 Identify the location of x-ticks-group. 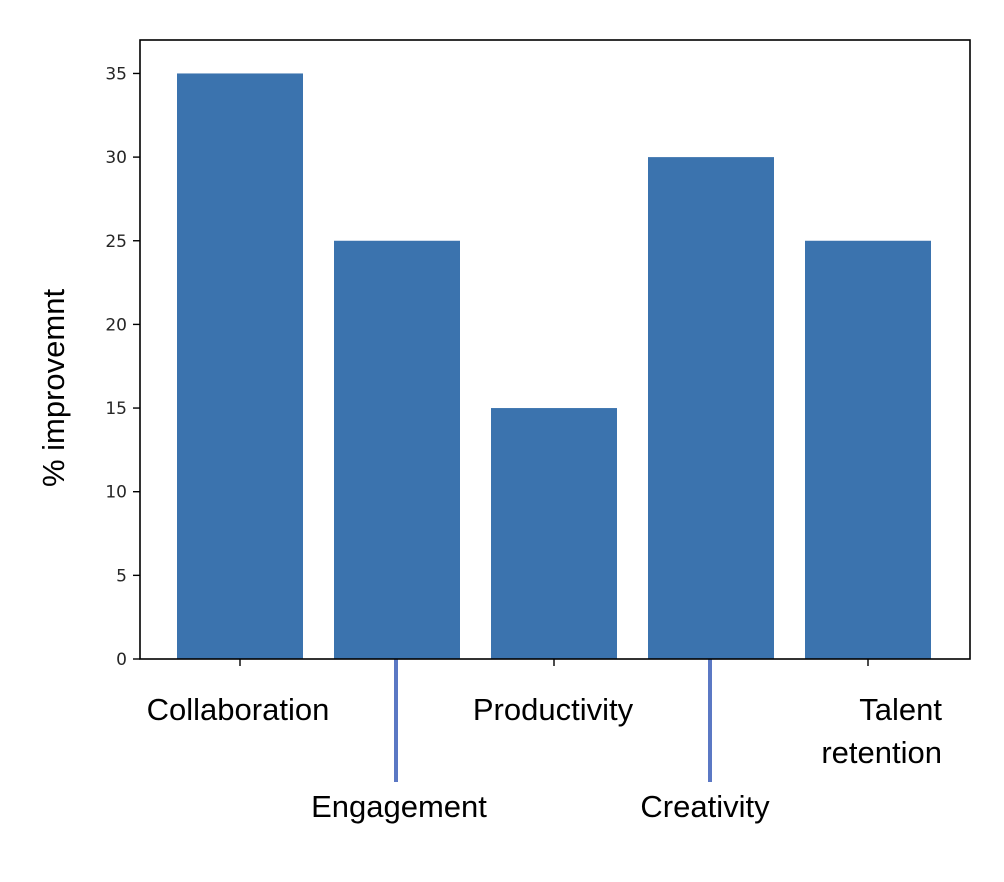
(554, 662).